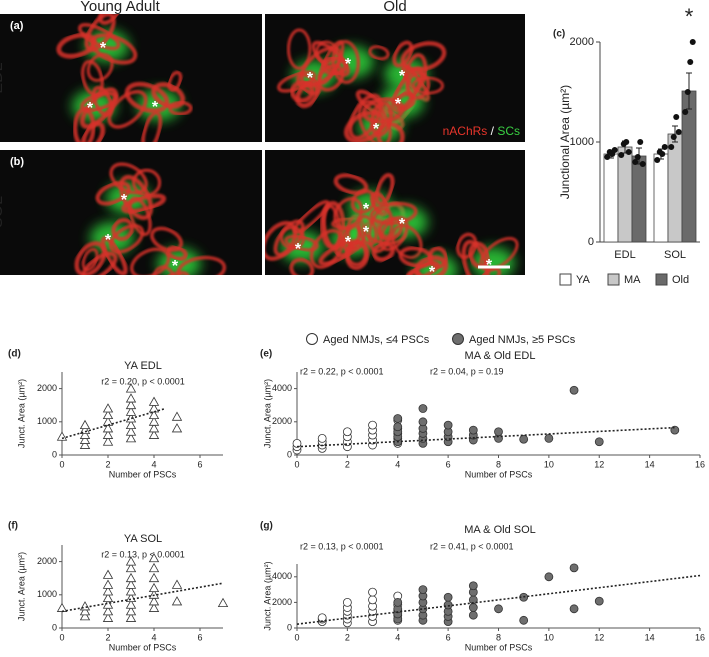  What do you see at coordinates (565, 142) in the screenshot?
I see `y-axis-label: Junctional Area (µm²)` at bounding box center [565, 142].